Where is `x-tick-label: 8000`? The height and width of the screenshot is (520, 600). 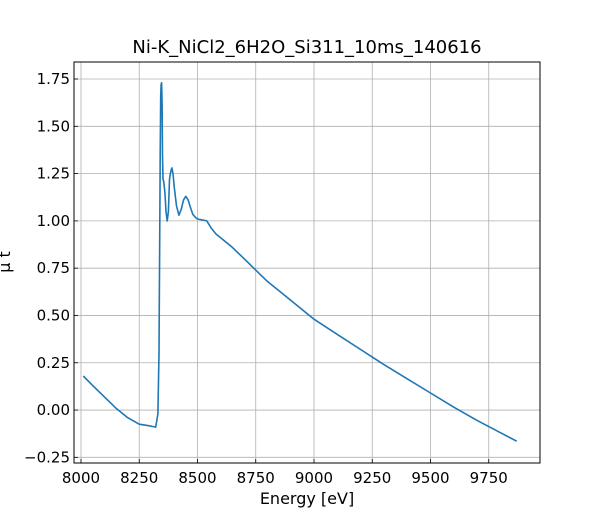
x-tick-label: 8000 is located at coordinates (81, 478).